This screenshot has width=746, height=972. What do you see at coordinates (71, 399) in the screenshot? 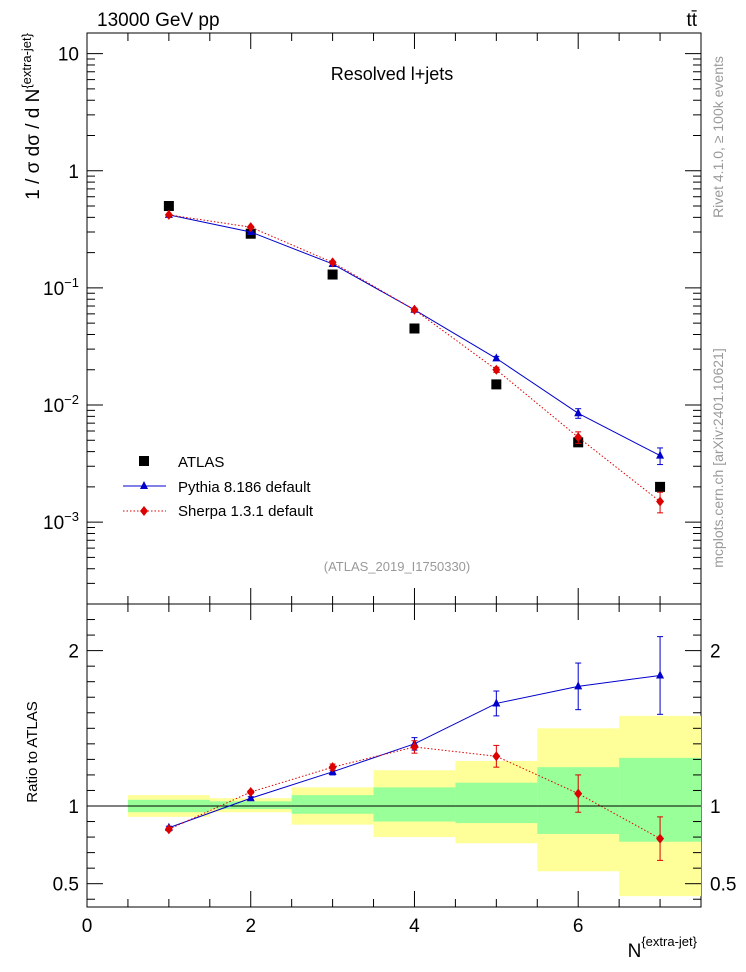
I see `y-tick-label-exponent: −2` at bounding box center [71, 399].